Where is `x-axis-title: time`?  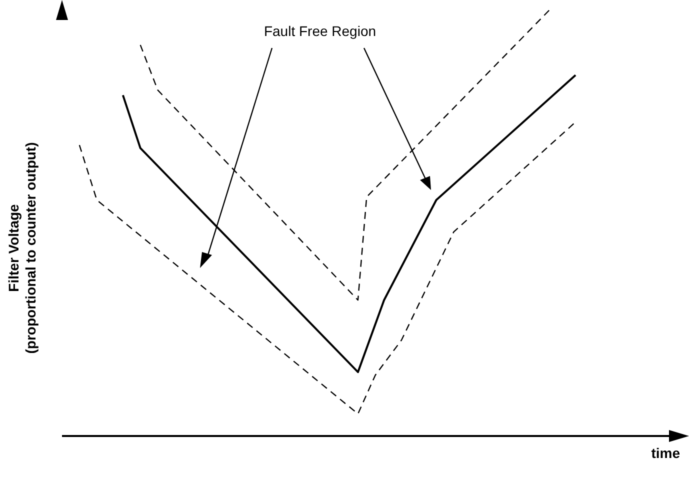 x-axis-title: time is located at coordinates (665, 453).